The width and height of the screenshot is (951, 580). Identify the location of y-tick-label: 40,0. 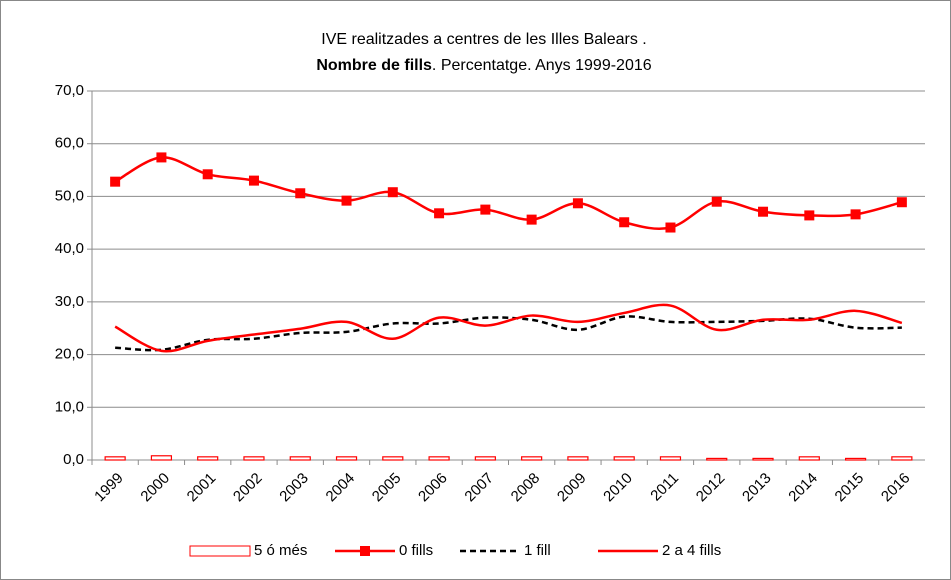
(69, 248).